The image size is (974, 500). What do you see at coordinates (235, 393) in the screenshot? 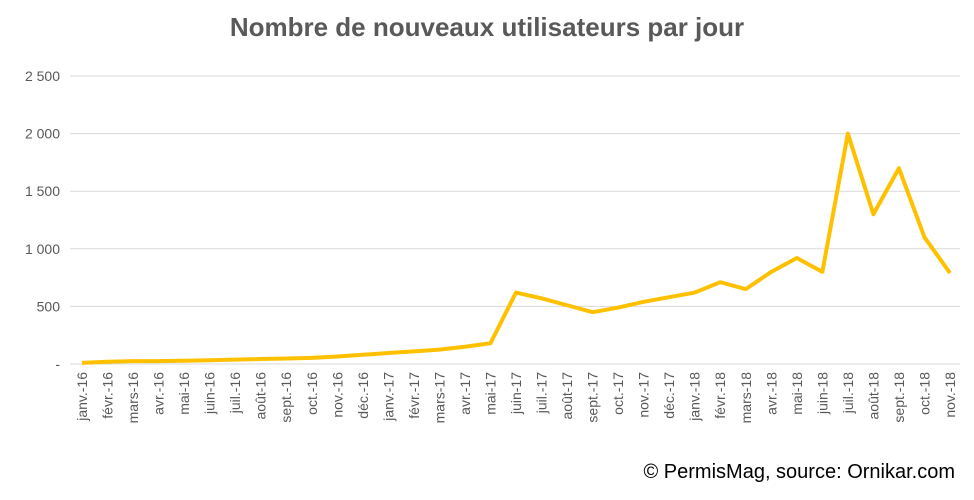
I see `x-tick-label: juil.-16` at bounding box center [235, 393].